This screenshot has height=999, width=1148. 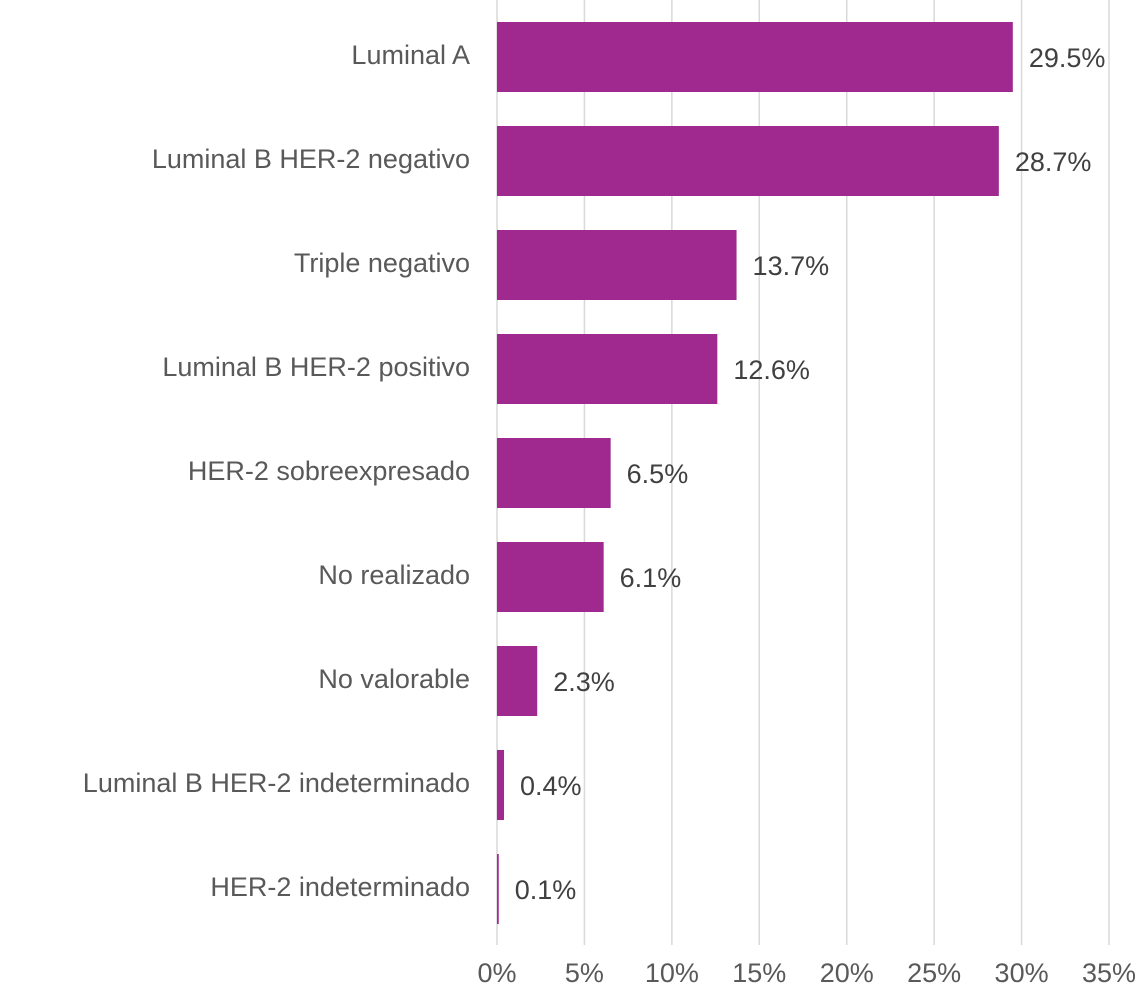 What do you see at coordinates (672, 973) in the screenshot?
I see `x-tick-label: 10%` at bounding box center [672, 973].